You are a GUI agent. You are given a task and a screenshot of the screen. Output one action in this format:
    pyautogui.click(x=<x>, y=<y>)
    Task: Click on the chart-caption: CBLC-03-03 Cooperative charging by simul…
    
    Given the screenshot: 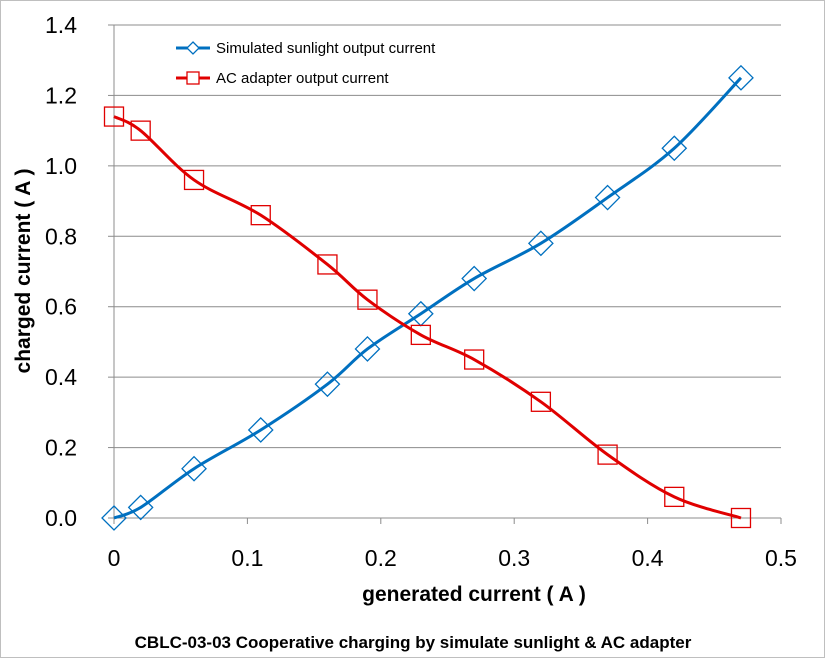 What is the action you would take?
    pyautogui.click(x=413, y=642)
    